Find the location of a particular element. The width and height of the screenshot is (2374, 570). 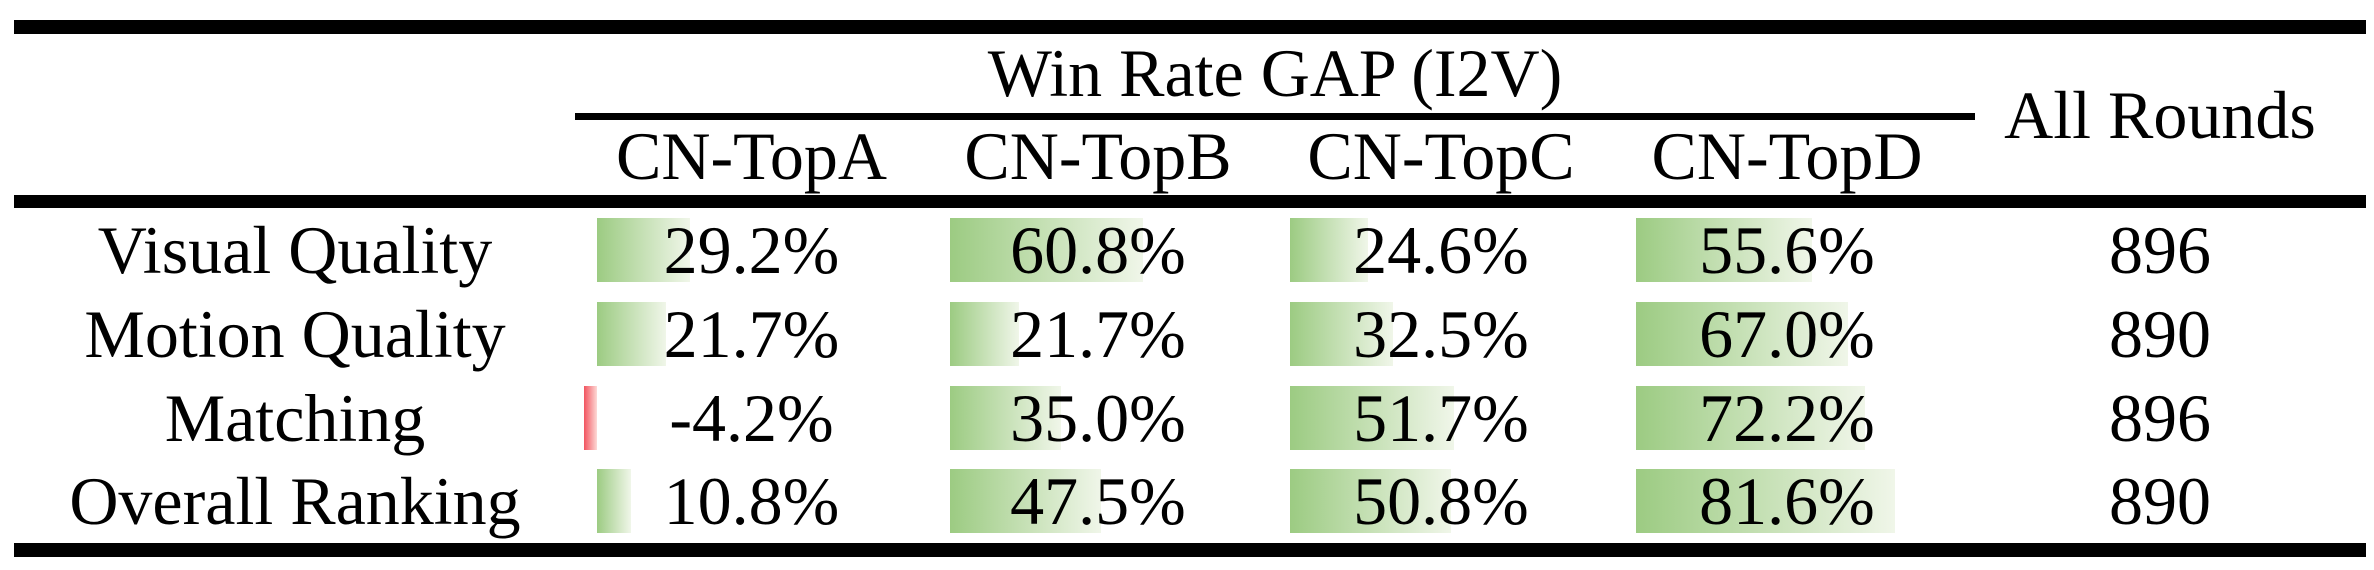

value-cell: 60.8% is located at coordinates (1098, 250).